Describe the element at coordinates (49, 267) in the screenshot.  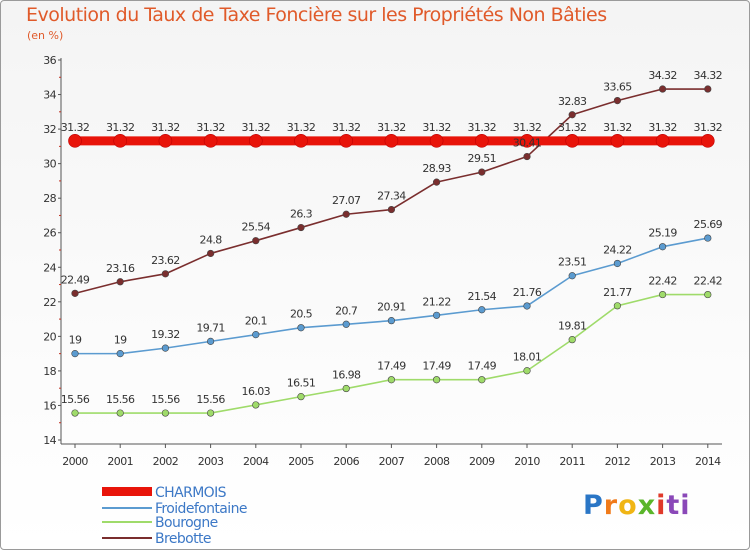
I see `y-tick-label: 24` at that location.